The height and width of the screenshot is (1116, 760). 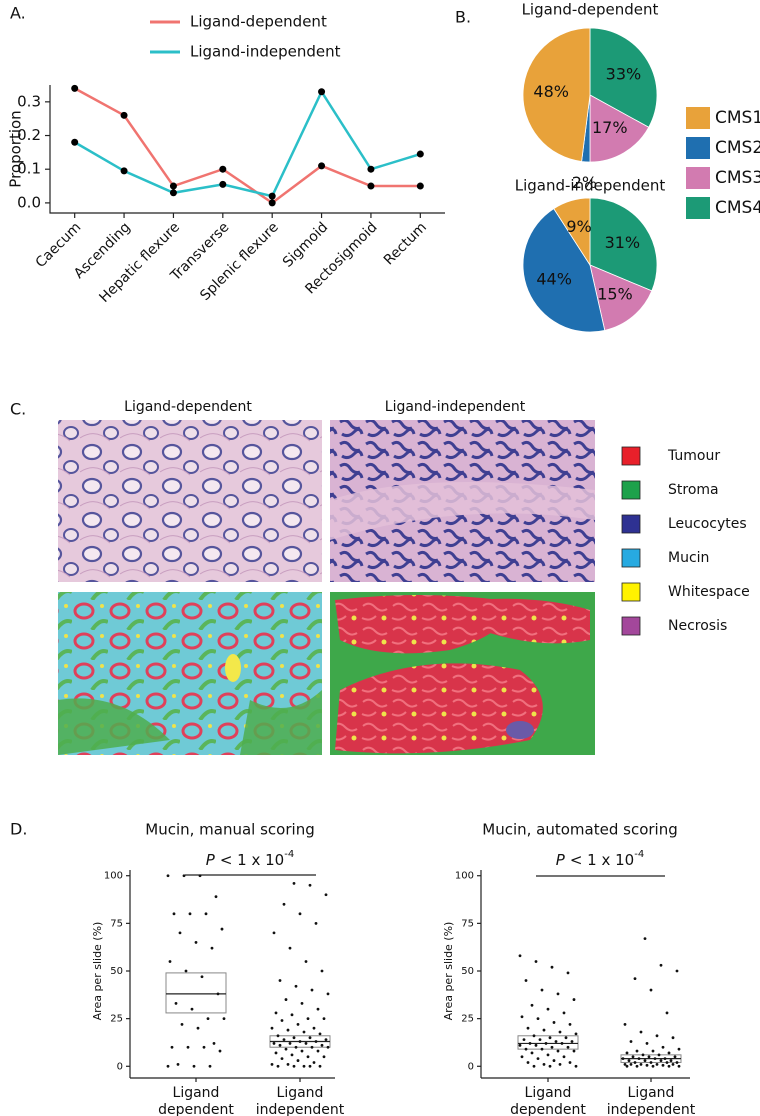 I want to click on legend-label: Mucin, so click(x=688, y=558).